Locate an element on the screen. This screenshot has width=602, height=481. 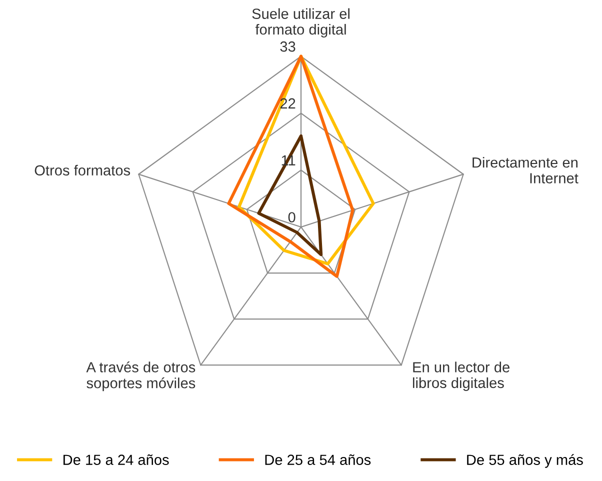
legend-label: De 25 a 54 años is located at coordinates (318, 459).